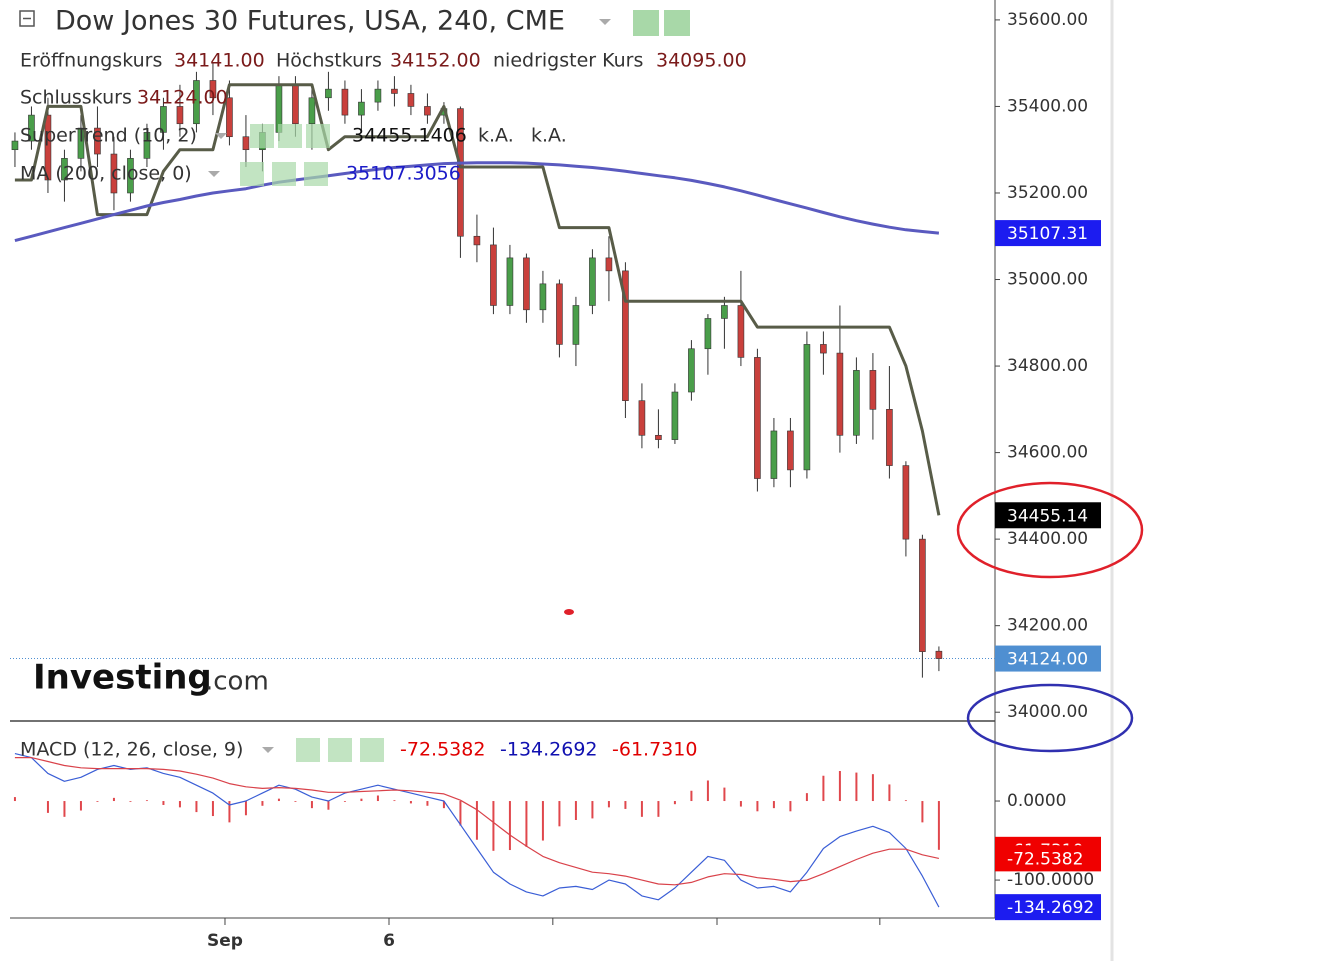 This screenshot has height=965, width=1330. What do you see at coordinates (1047, 193) in the screenshot?
I see `y-tick-label: 35200.00` at bounding box center [1047, 193].